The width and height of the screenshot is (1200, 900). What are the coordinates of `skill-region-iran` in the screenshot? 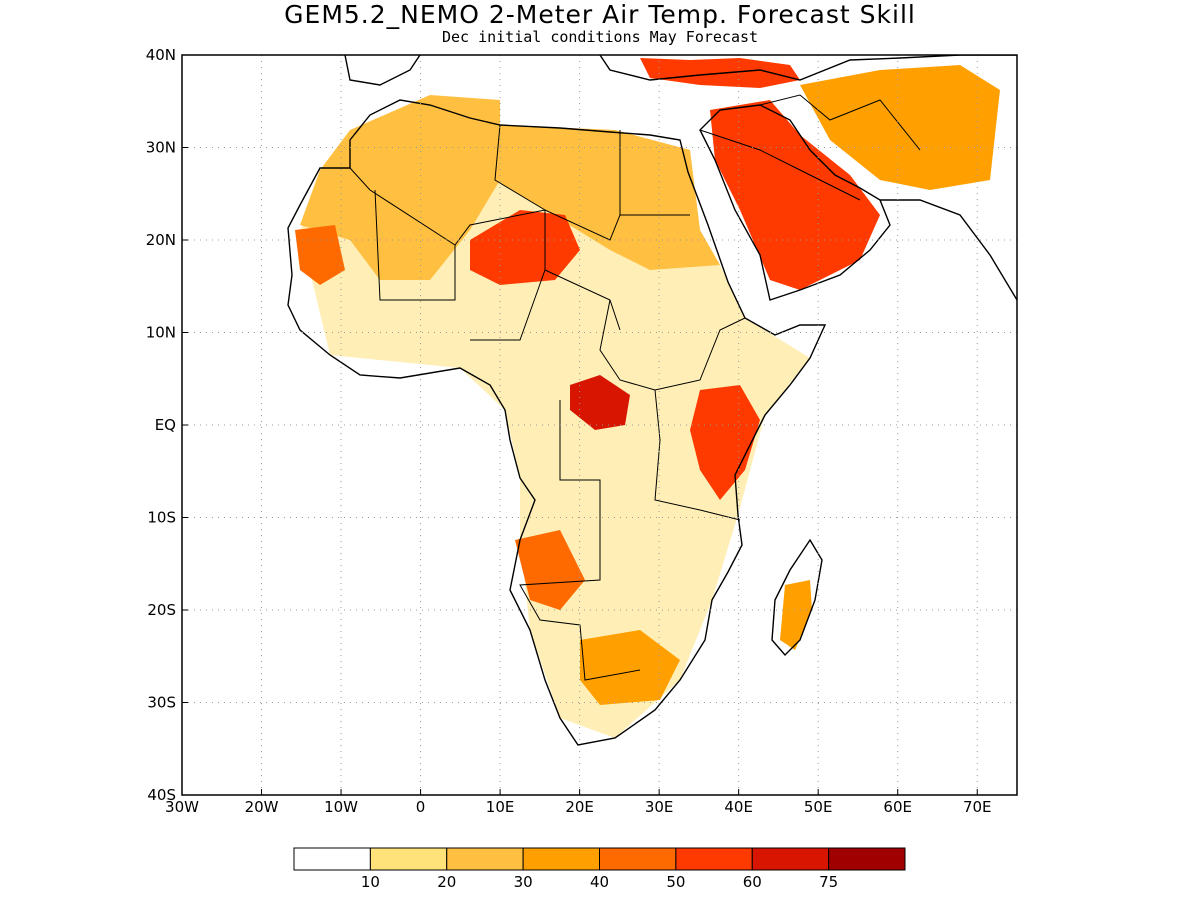 It's located at (900, 127).